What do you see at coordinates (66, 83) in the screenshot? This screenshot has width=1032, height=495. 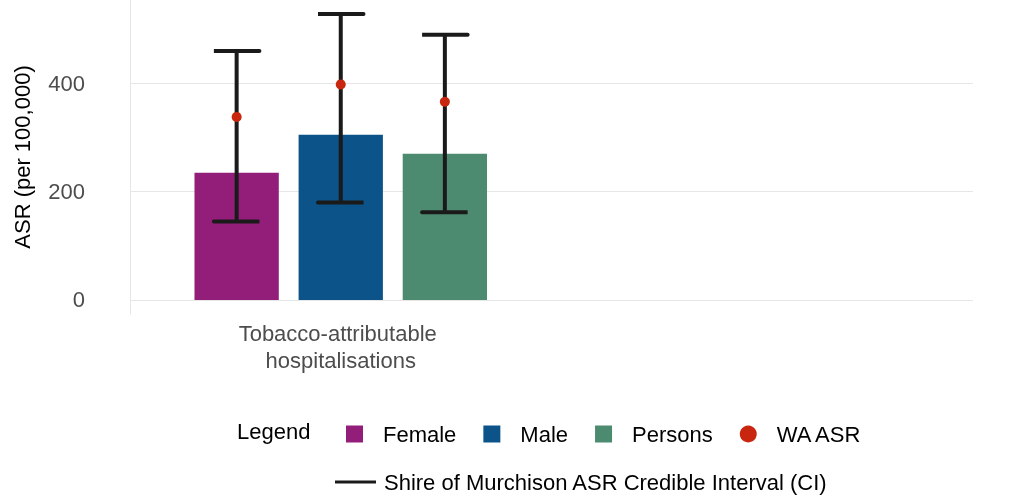 I see `y-tick-label: 400` at bounding box center [66, 83].